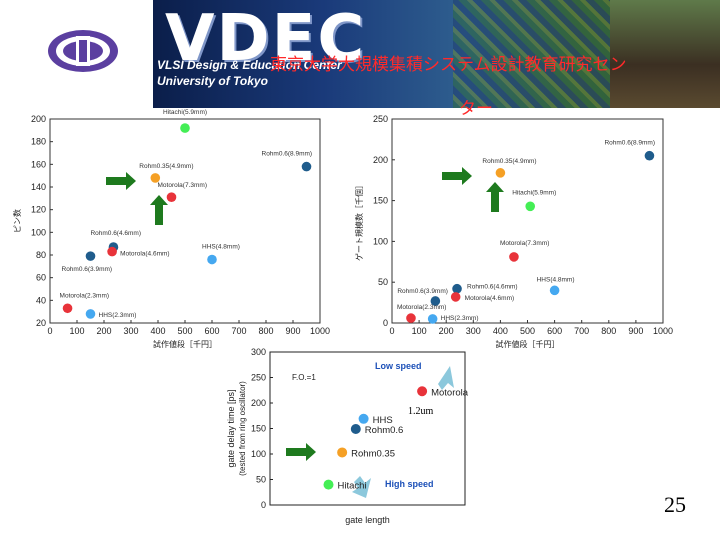 Image resolution: width=720 pixels, height=540 pixels. What do you see at coordinates (258, 352) in the screenshot?
I see `y-tick-label: 300` at bounding box center [258, 352].